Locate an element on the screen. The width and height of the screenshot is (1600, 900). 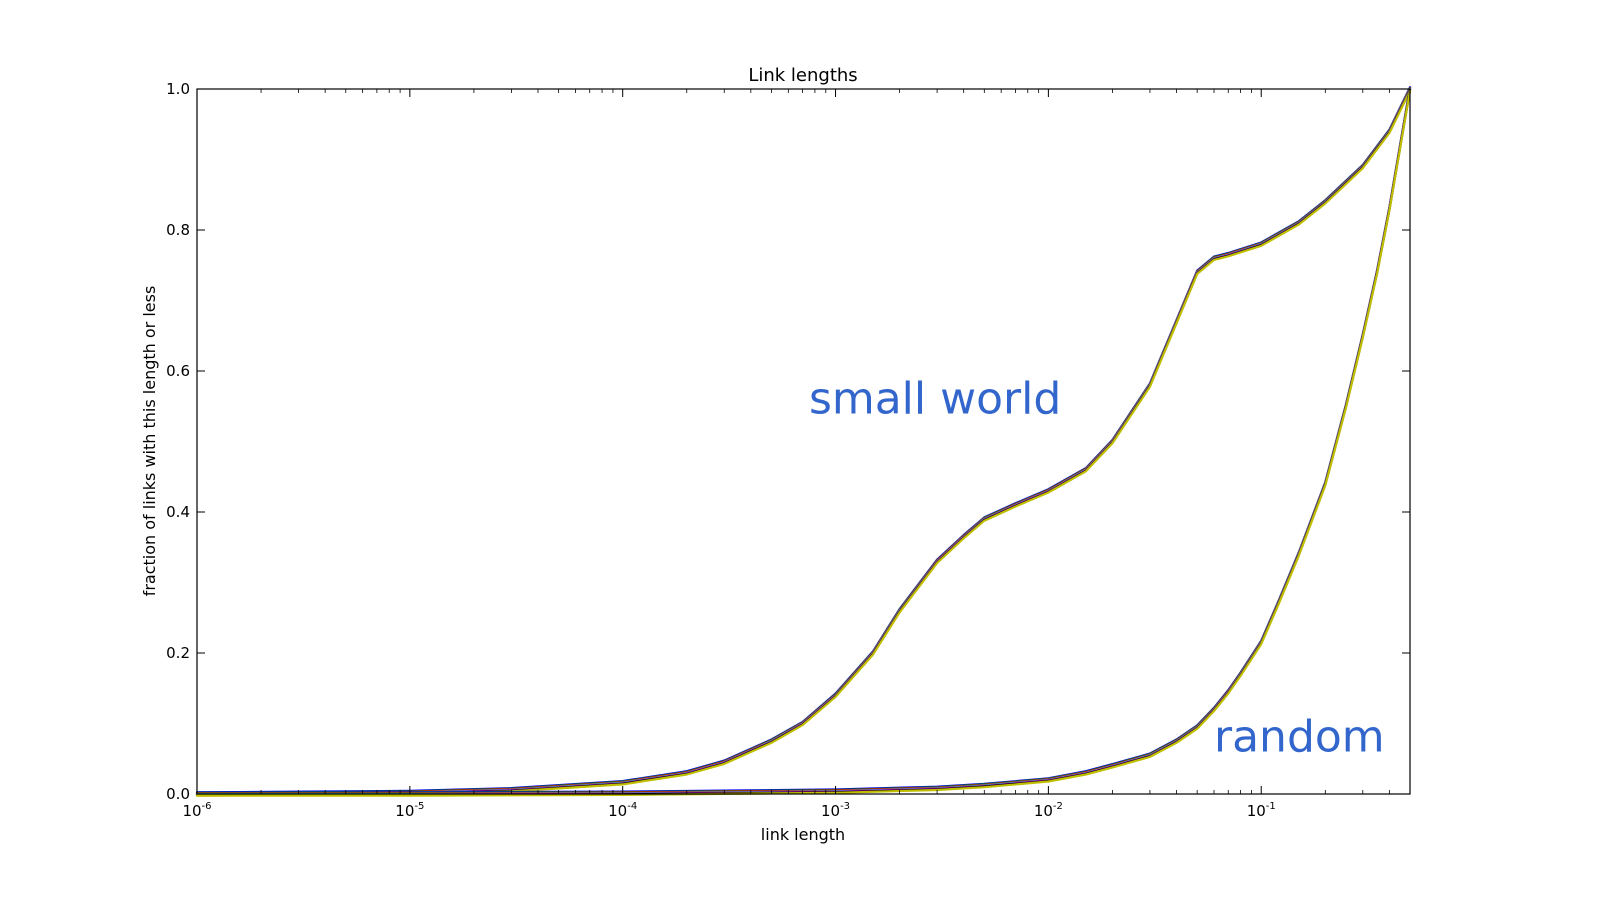
y-tick-label: 1.0 is located at coordinates (178, 89).